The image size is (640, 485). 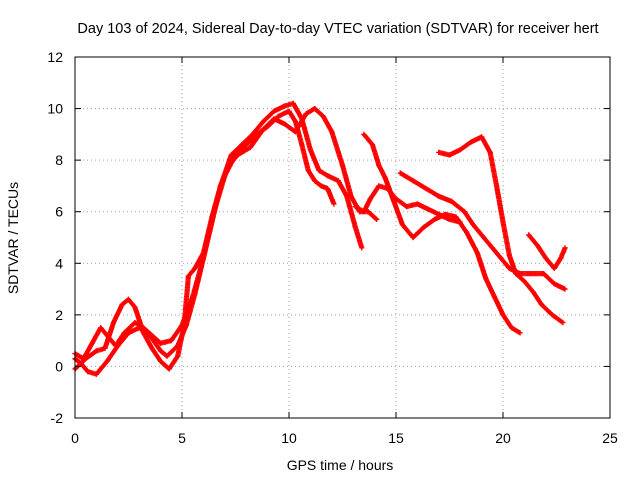 I want to click on x-tick-label: 15, so click(x=396, y=438).